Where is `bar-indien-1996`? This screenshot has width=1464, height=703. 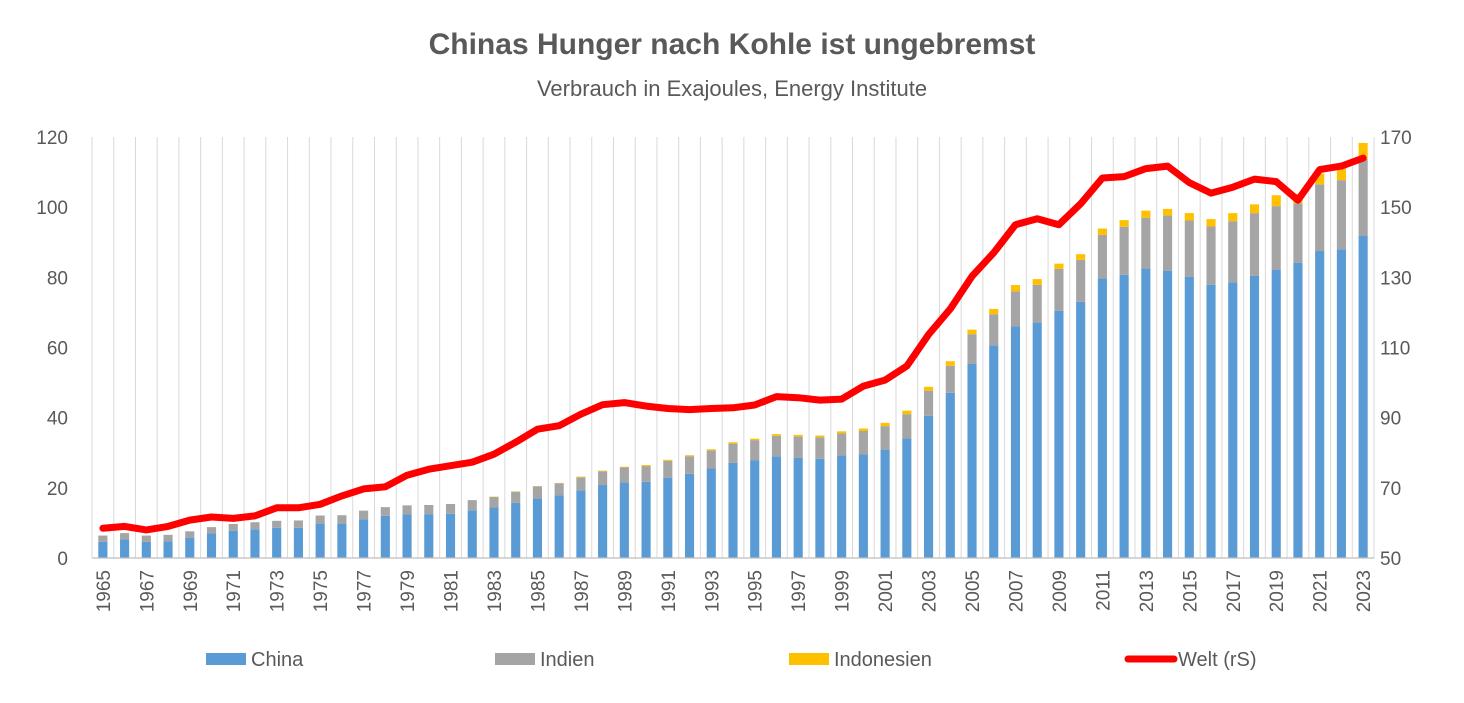
bar-indien-1996 is located at coordinates (776, 446).